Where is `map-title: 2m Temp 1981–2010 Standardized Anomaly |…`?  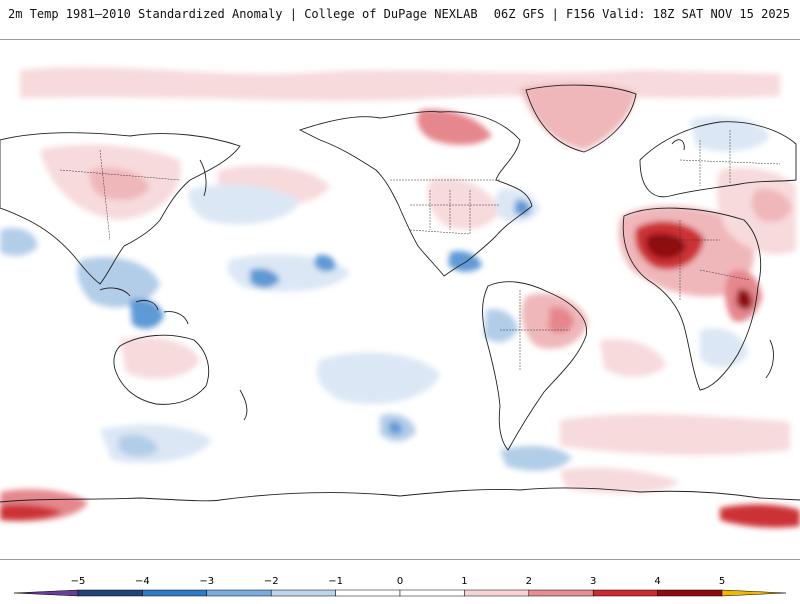
map-title: 2m Temp 1981–2010 Standardized Anomaly |… is located at coordinates (243, 14).